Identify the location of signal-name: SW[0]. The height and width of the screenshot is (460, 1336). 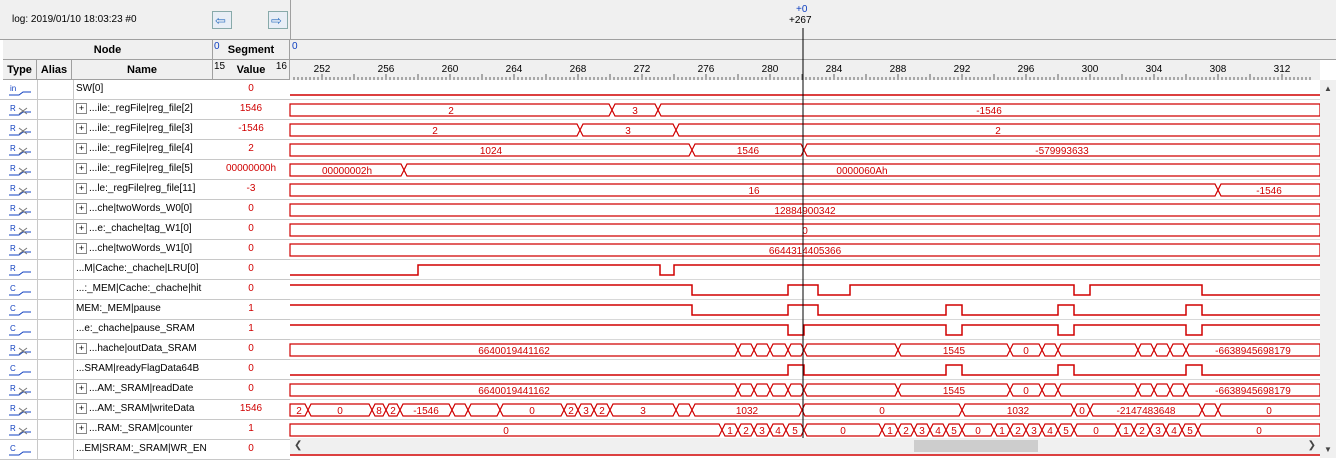
(144, 88).